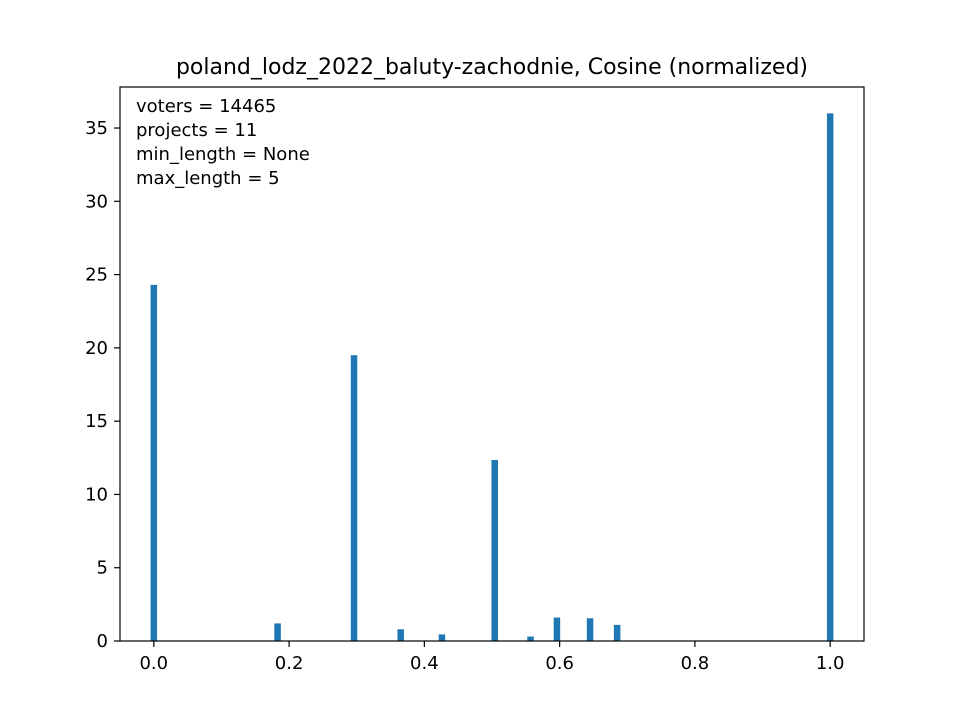  I want to click on y-tick-label: 15, so click(96, 421).